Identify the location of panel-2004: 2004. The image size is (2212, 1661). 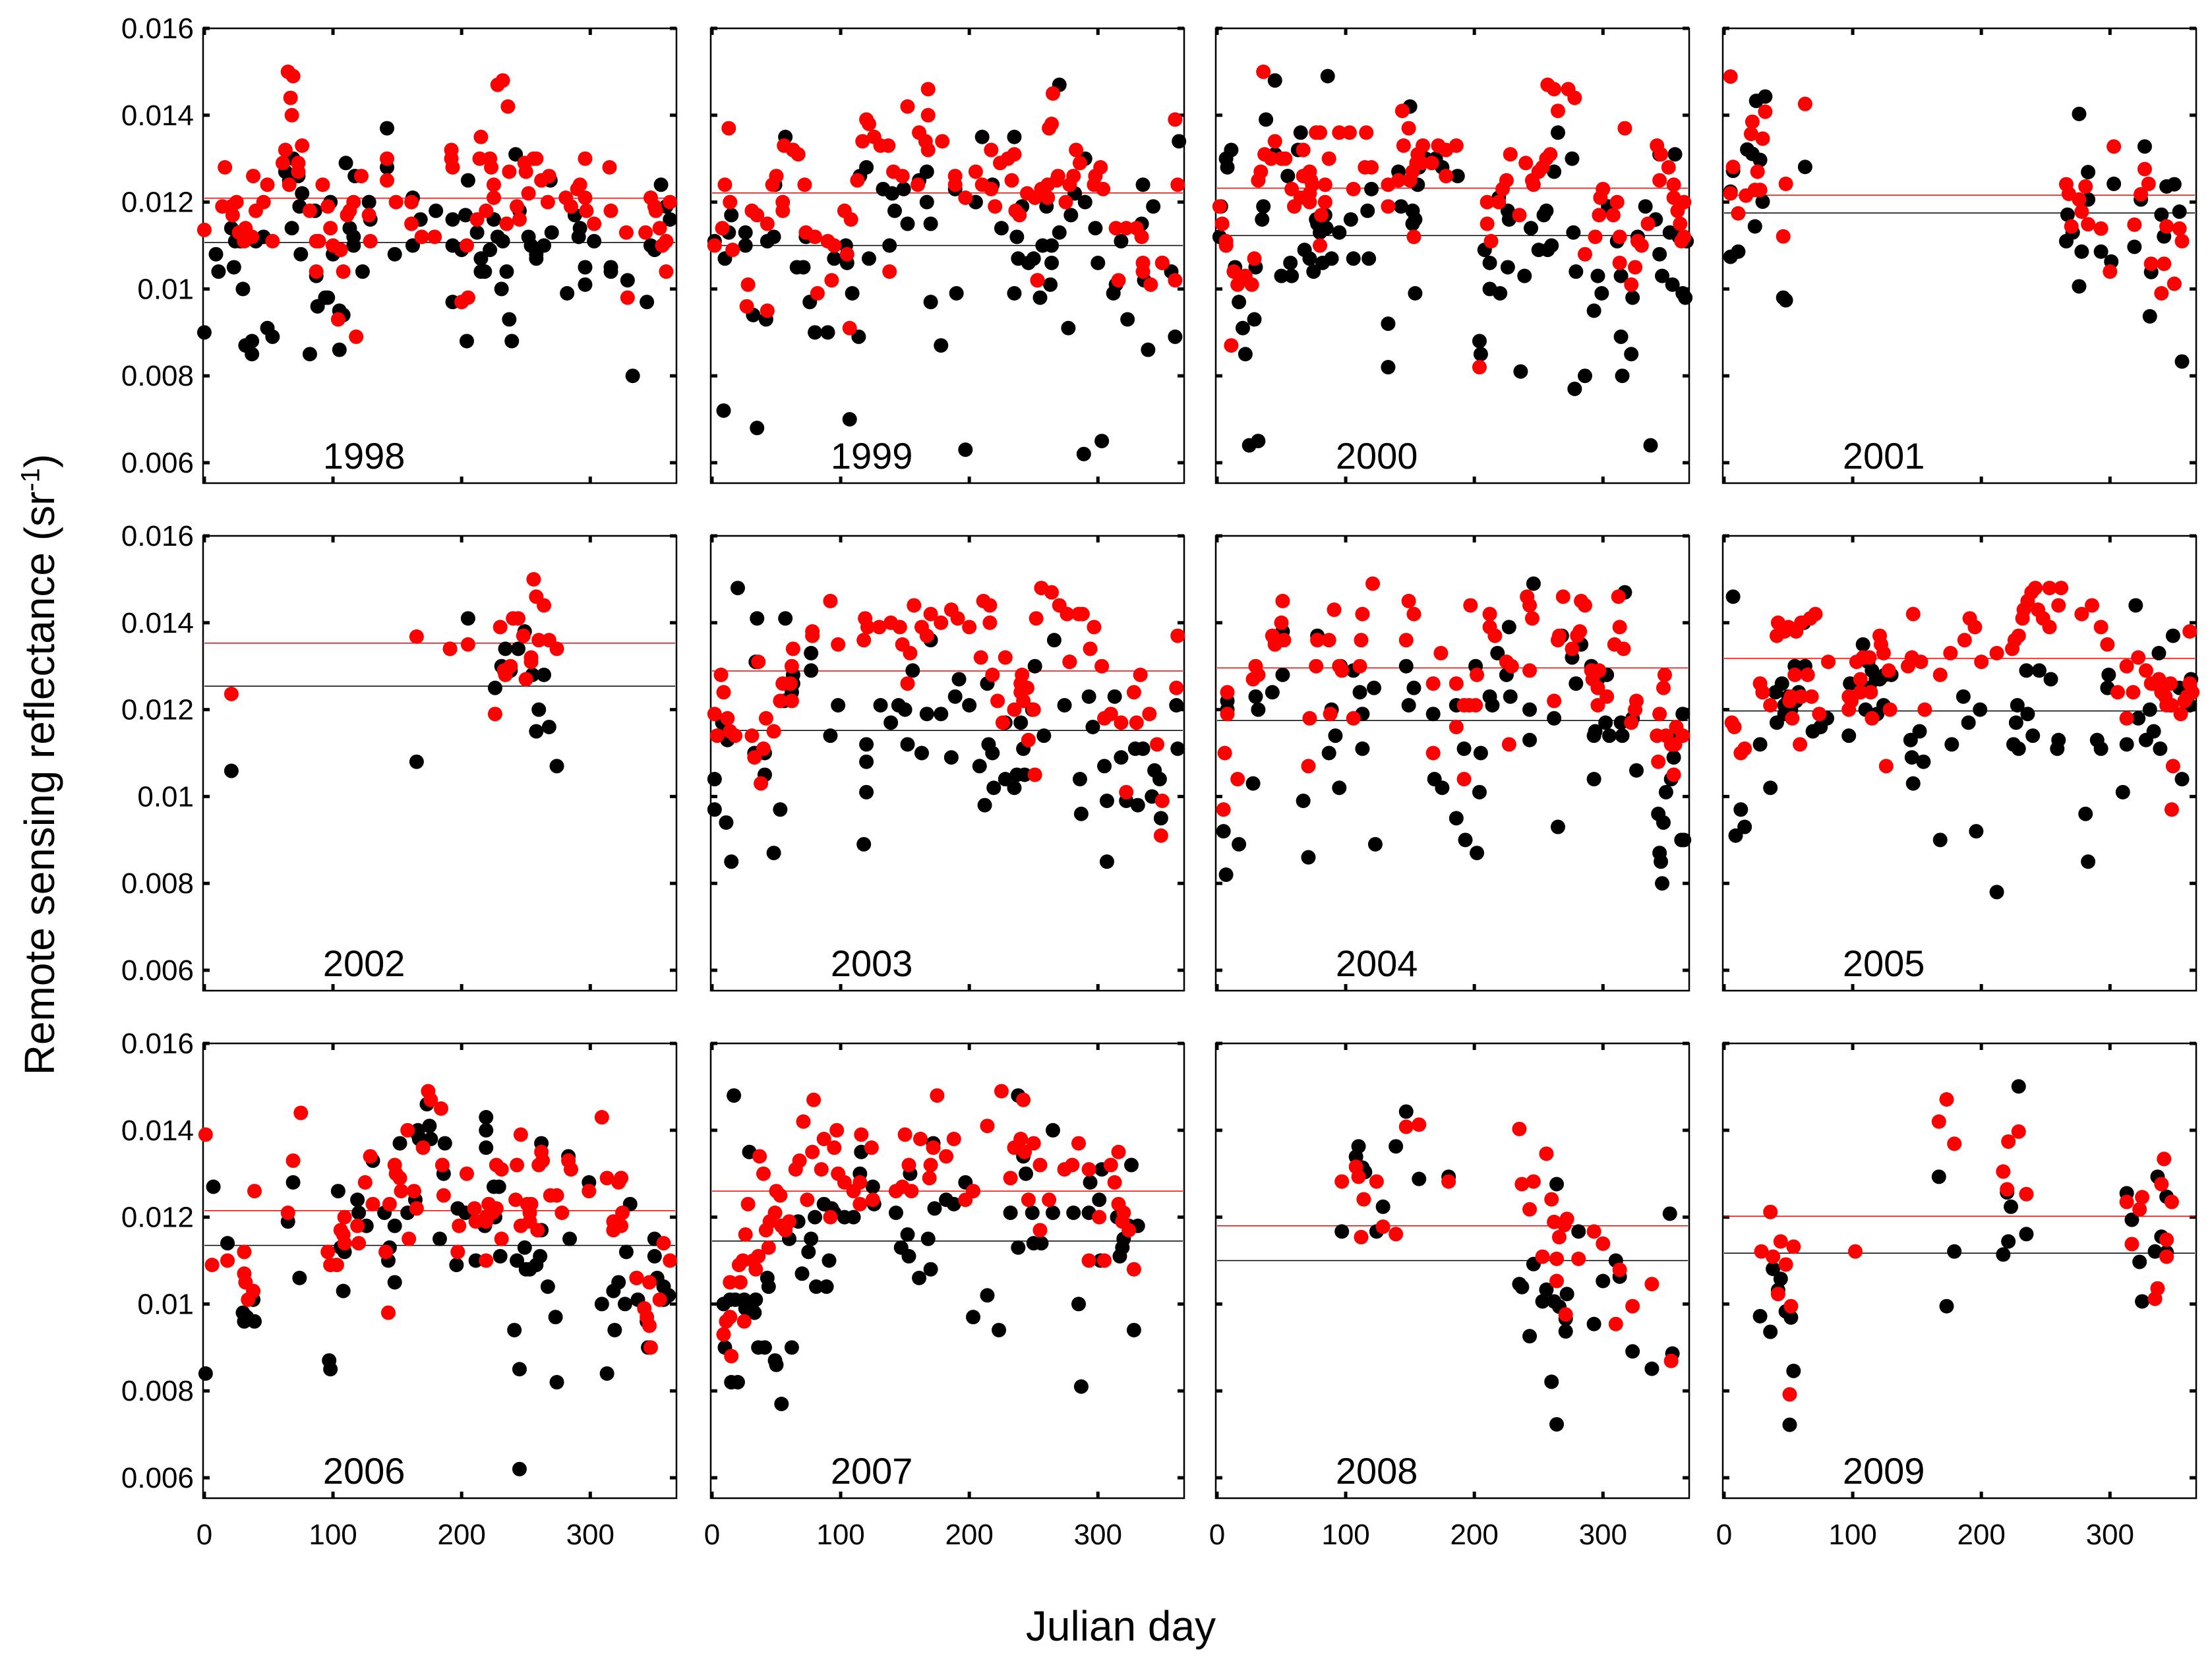
(1453, 763).